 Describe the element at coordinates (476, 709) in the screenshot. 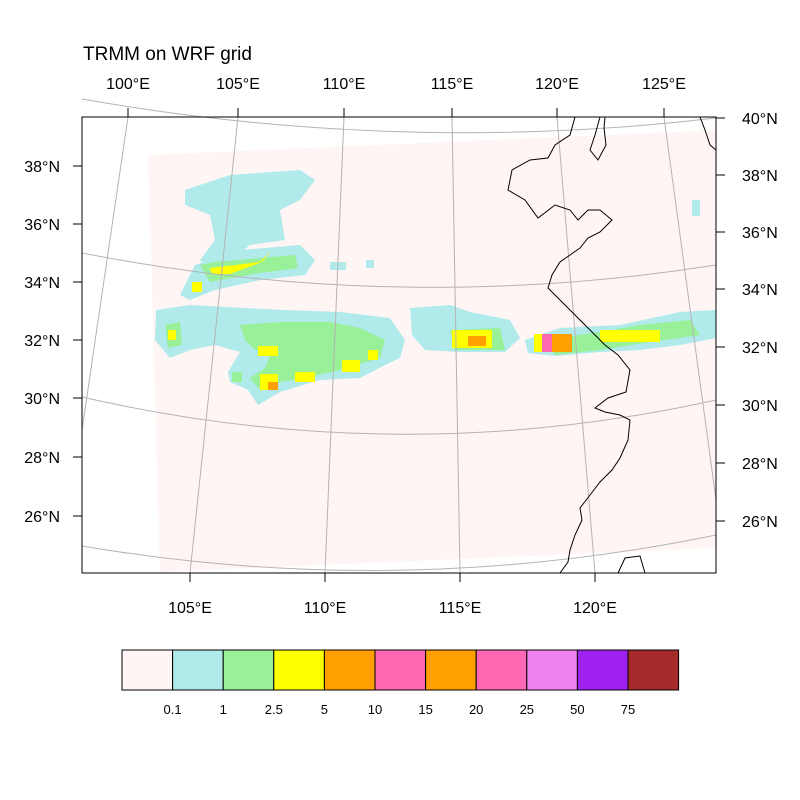

I see `colorbar-label: 20` at that location.